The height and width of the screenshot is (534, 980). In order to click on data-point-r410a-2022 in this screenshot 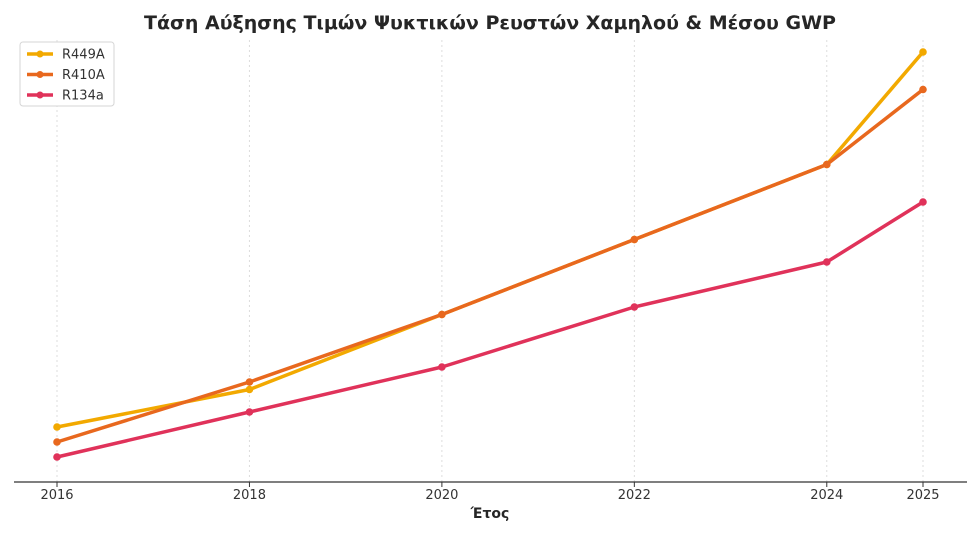, I will do `click(634, 239)`.